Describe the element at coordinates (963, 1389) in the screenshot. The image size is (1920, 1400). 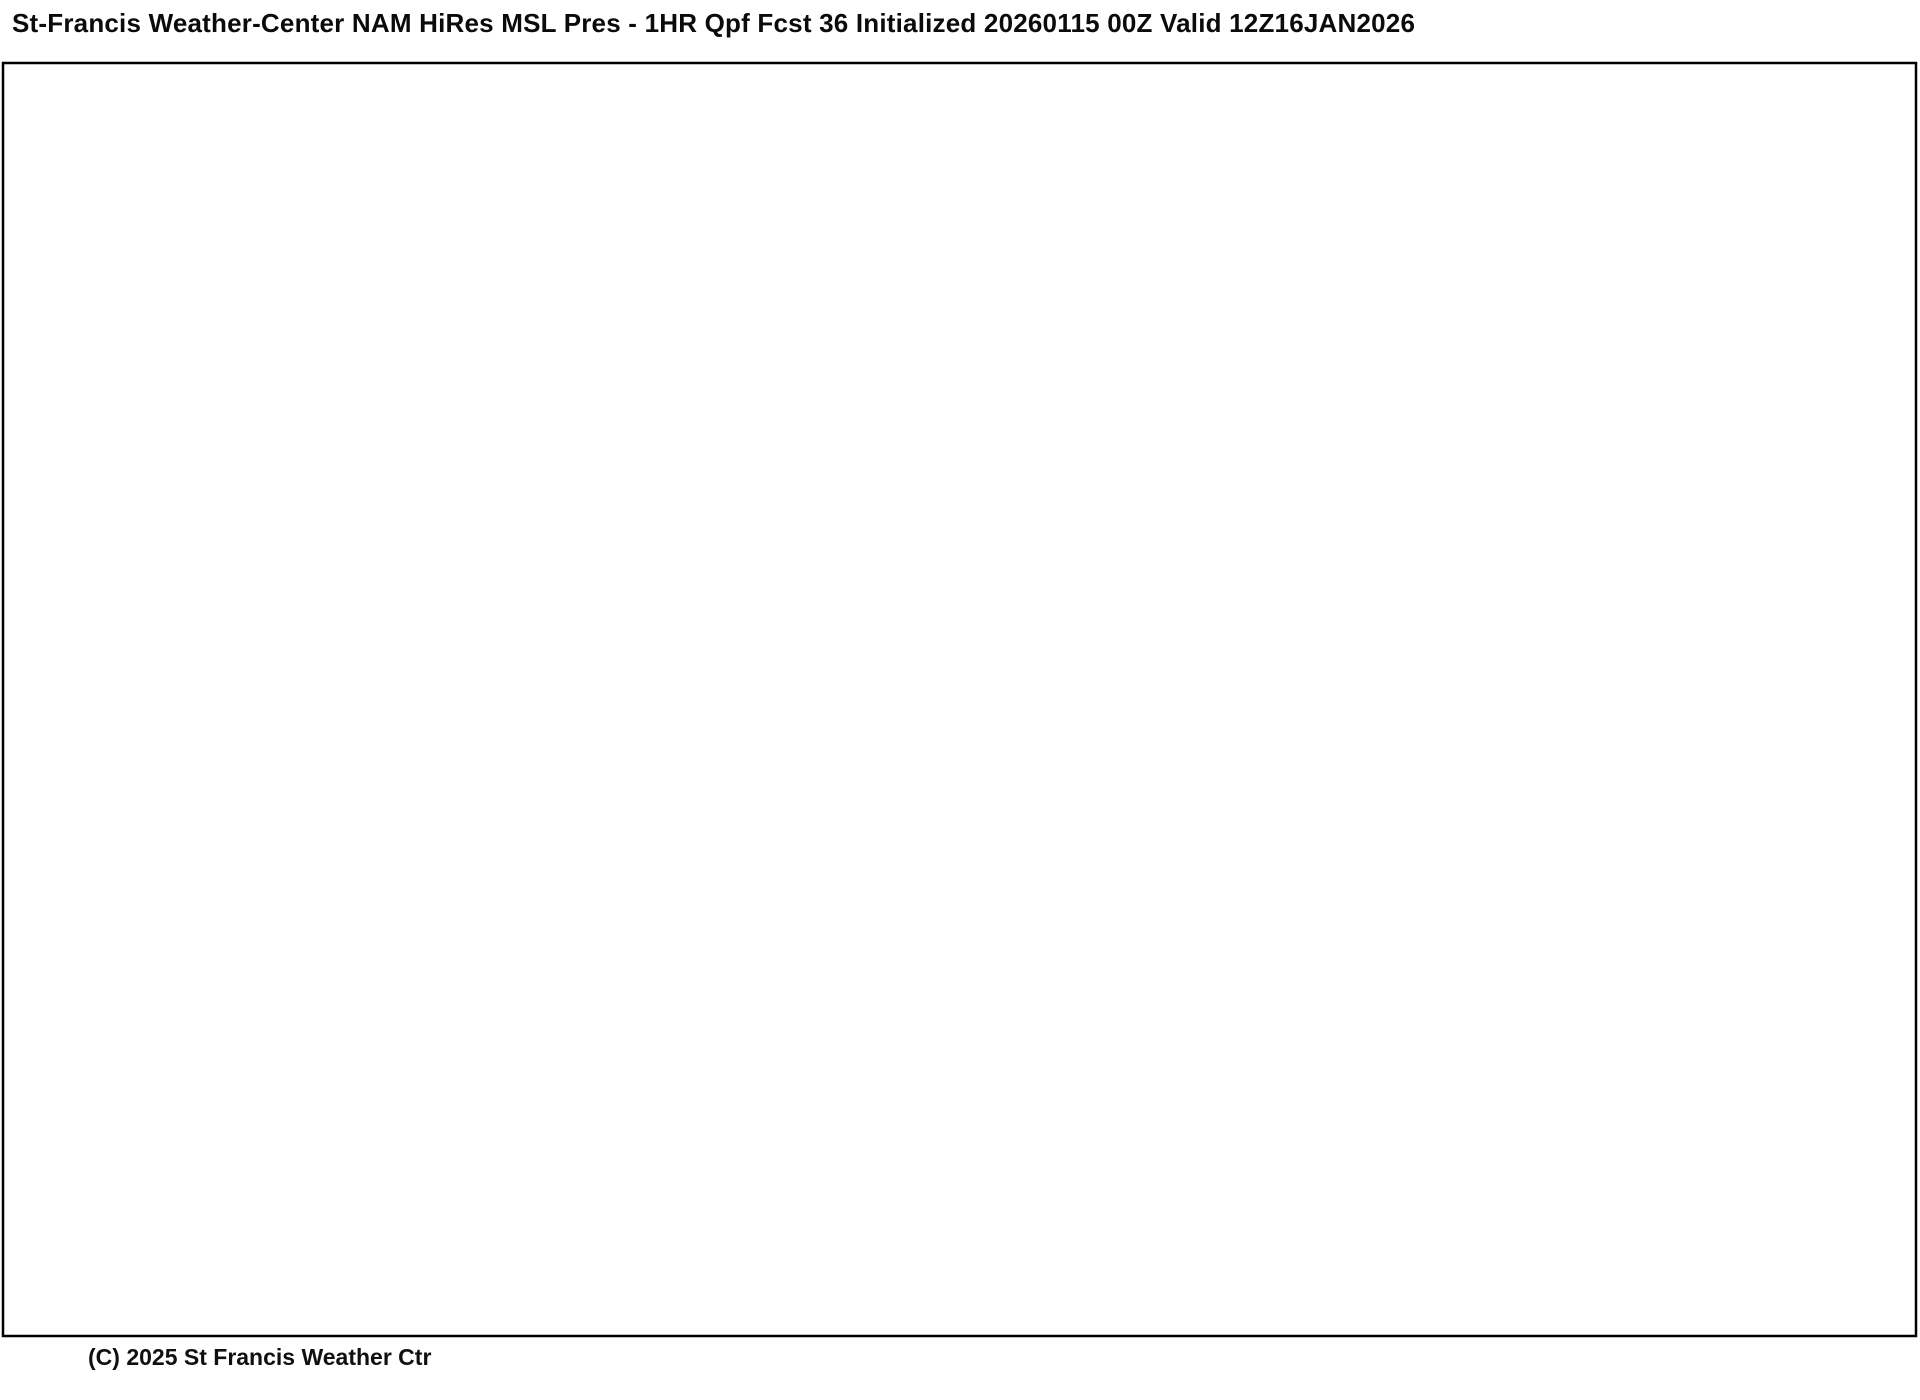
I see `qpf-colorbar` at that location.